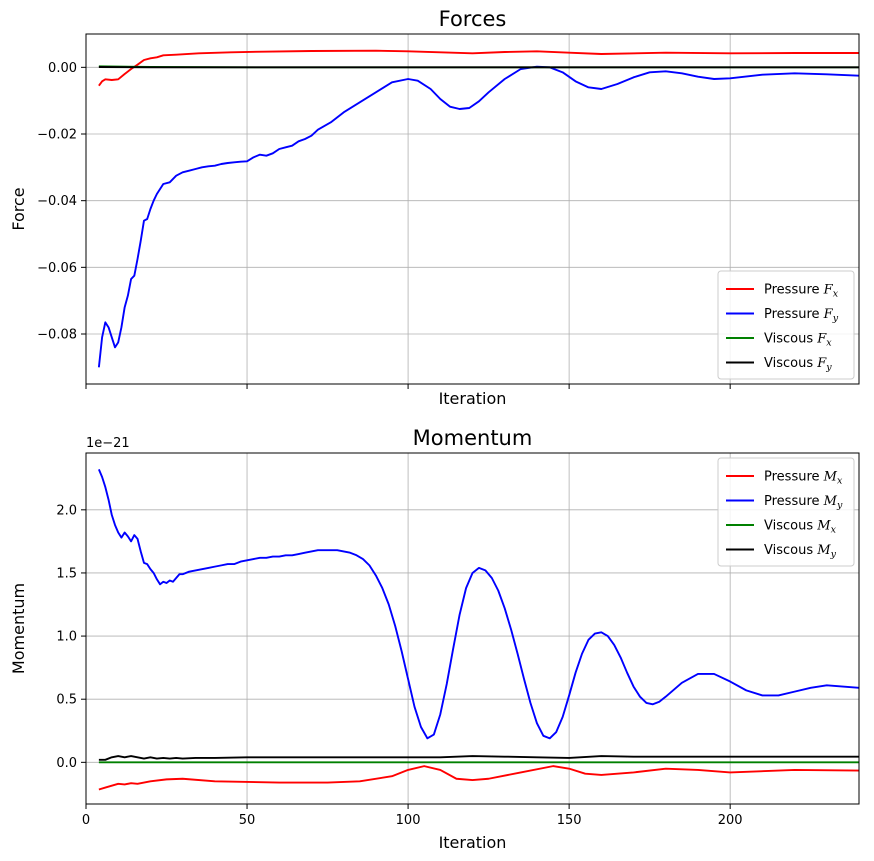 The width and height of the screenshot is (874, 861). Describe the element at coordinates (66, 700) in the screenshot. I see `y-tick-label: 0.5` at that location.